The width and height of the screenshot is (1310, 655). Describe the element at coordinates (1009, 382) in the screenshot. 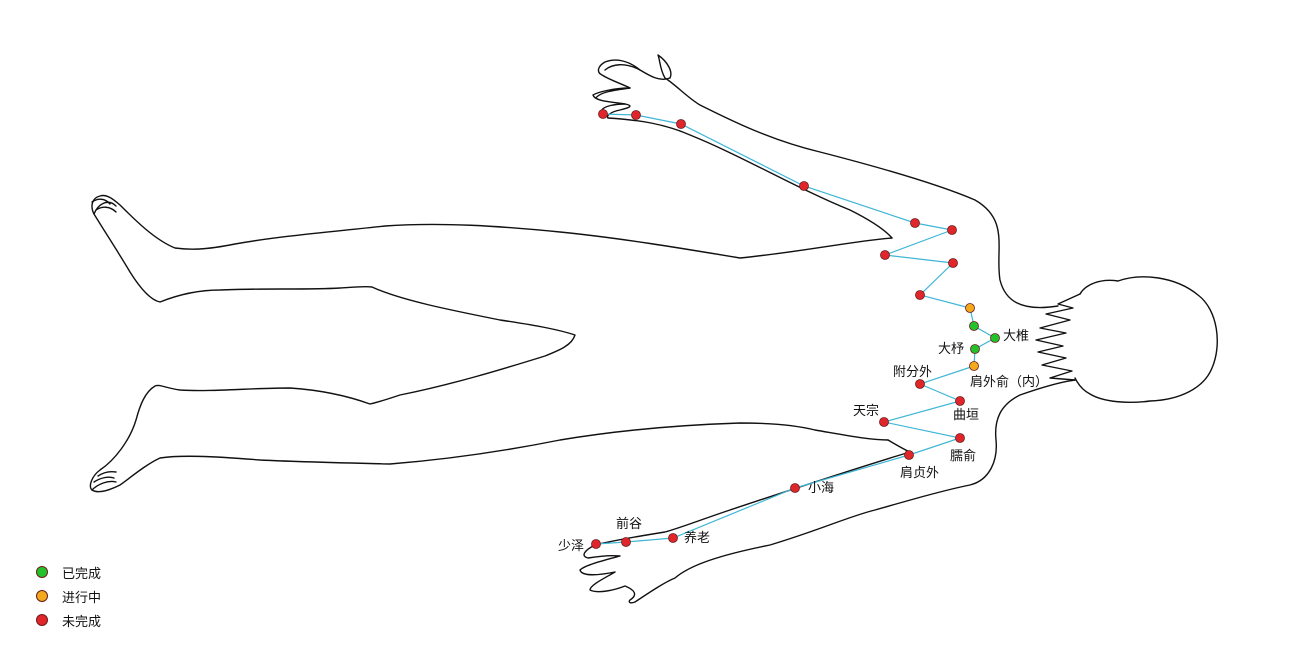

I see `label-jianwaishu: 肩外俞（内）` at that location.